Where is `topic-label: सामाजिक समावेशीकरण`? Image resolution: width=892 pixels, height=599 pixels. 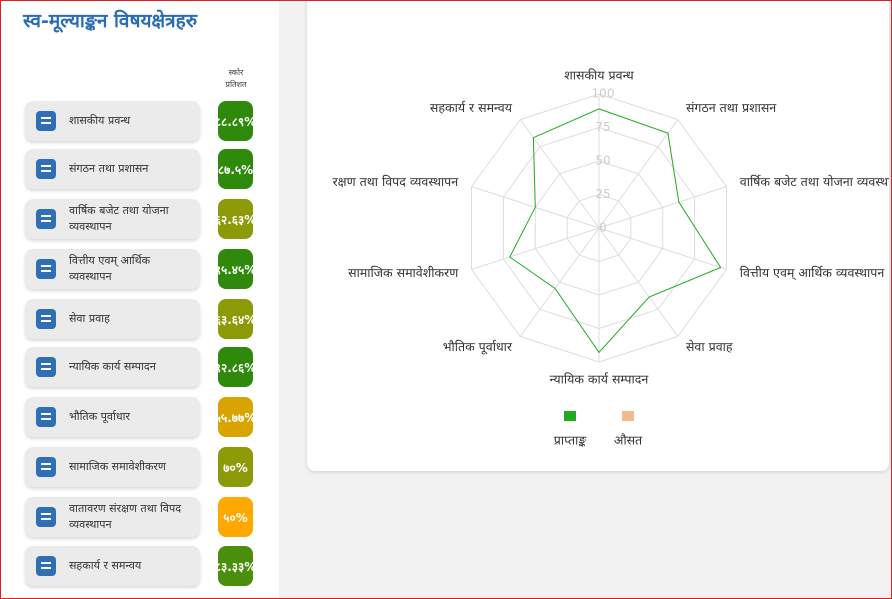 topic-label: सामाजिक समावेशीकरण is located at coordinates (117, 466).